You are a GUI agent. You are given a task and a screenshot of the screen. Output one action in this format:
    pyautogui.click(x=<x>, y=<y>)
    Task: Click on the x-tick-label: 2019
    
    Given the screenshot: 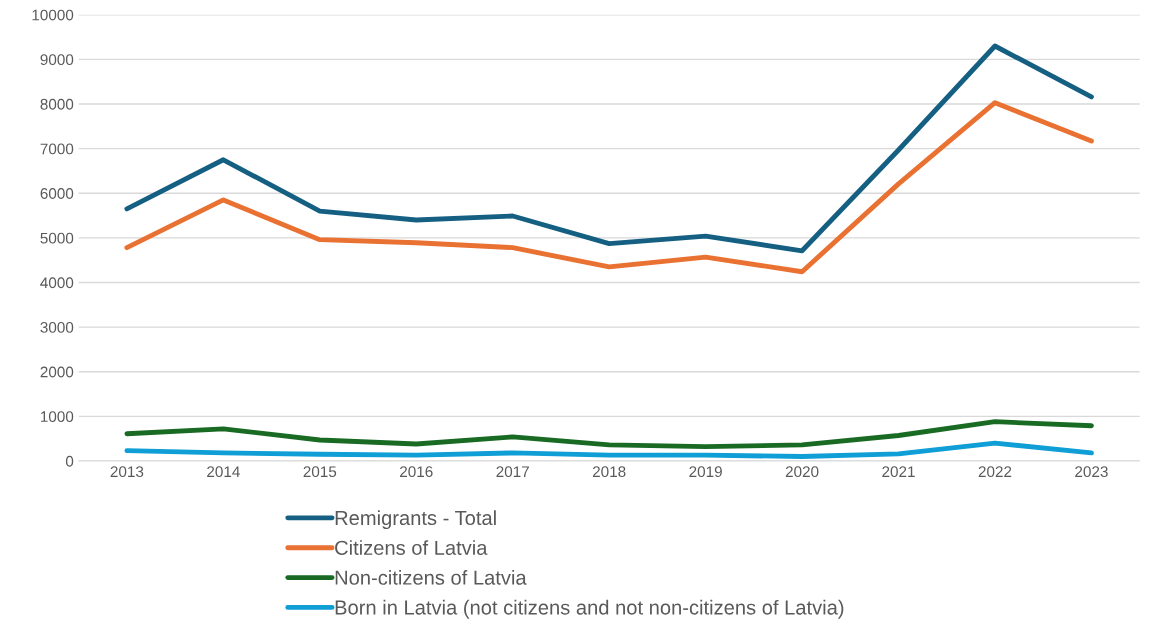 What is the action you would take?
    pyautogui.click(x=705, y=472)
    